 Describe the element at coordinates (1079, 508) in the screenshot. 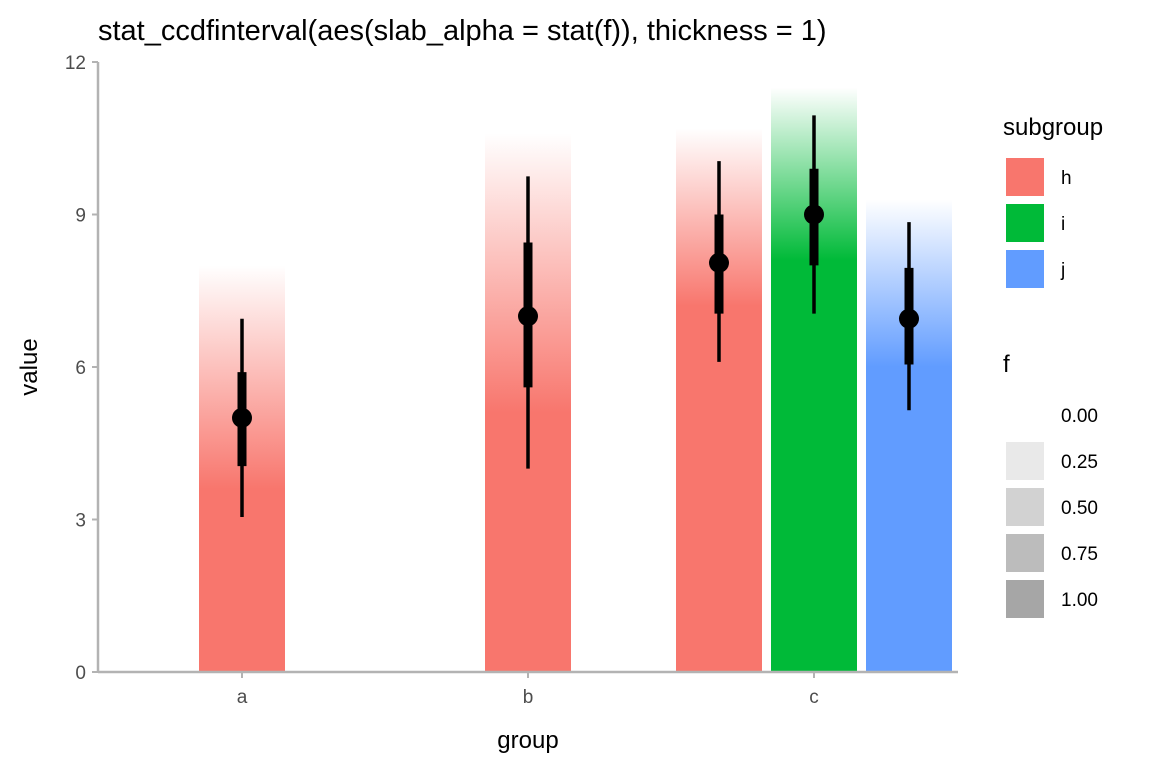

I see `legend-f-label: 0.50` at that location.